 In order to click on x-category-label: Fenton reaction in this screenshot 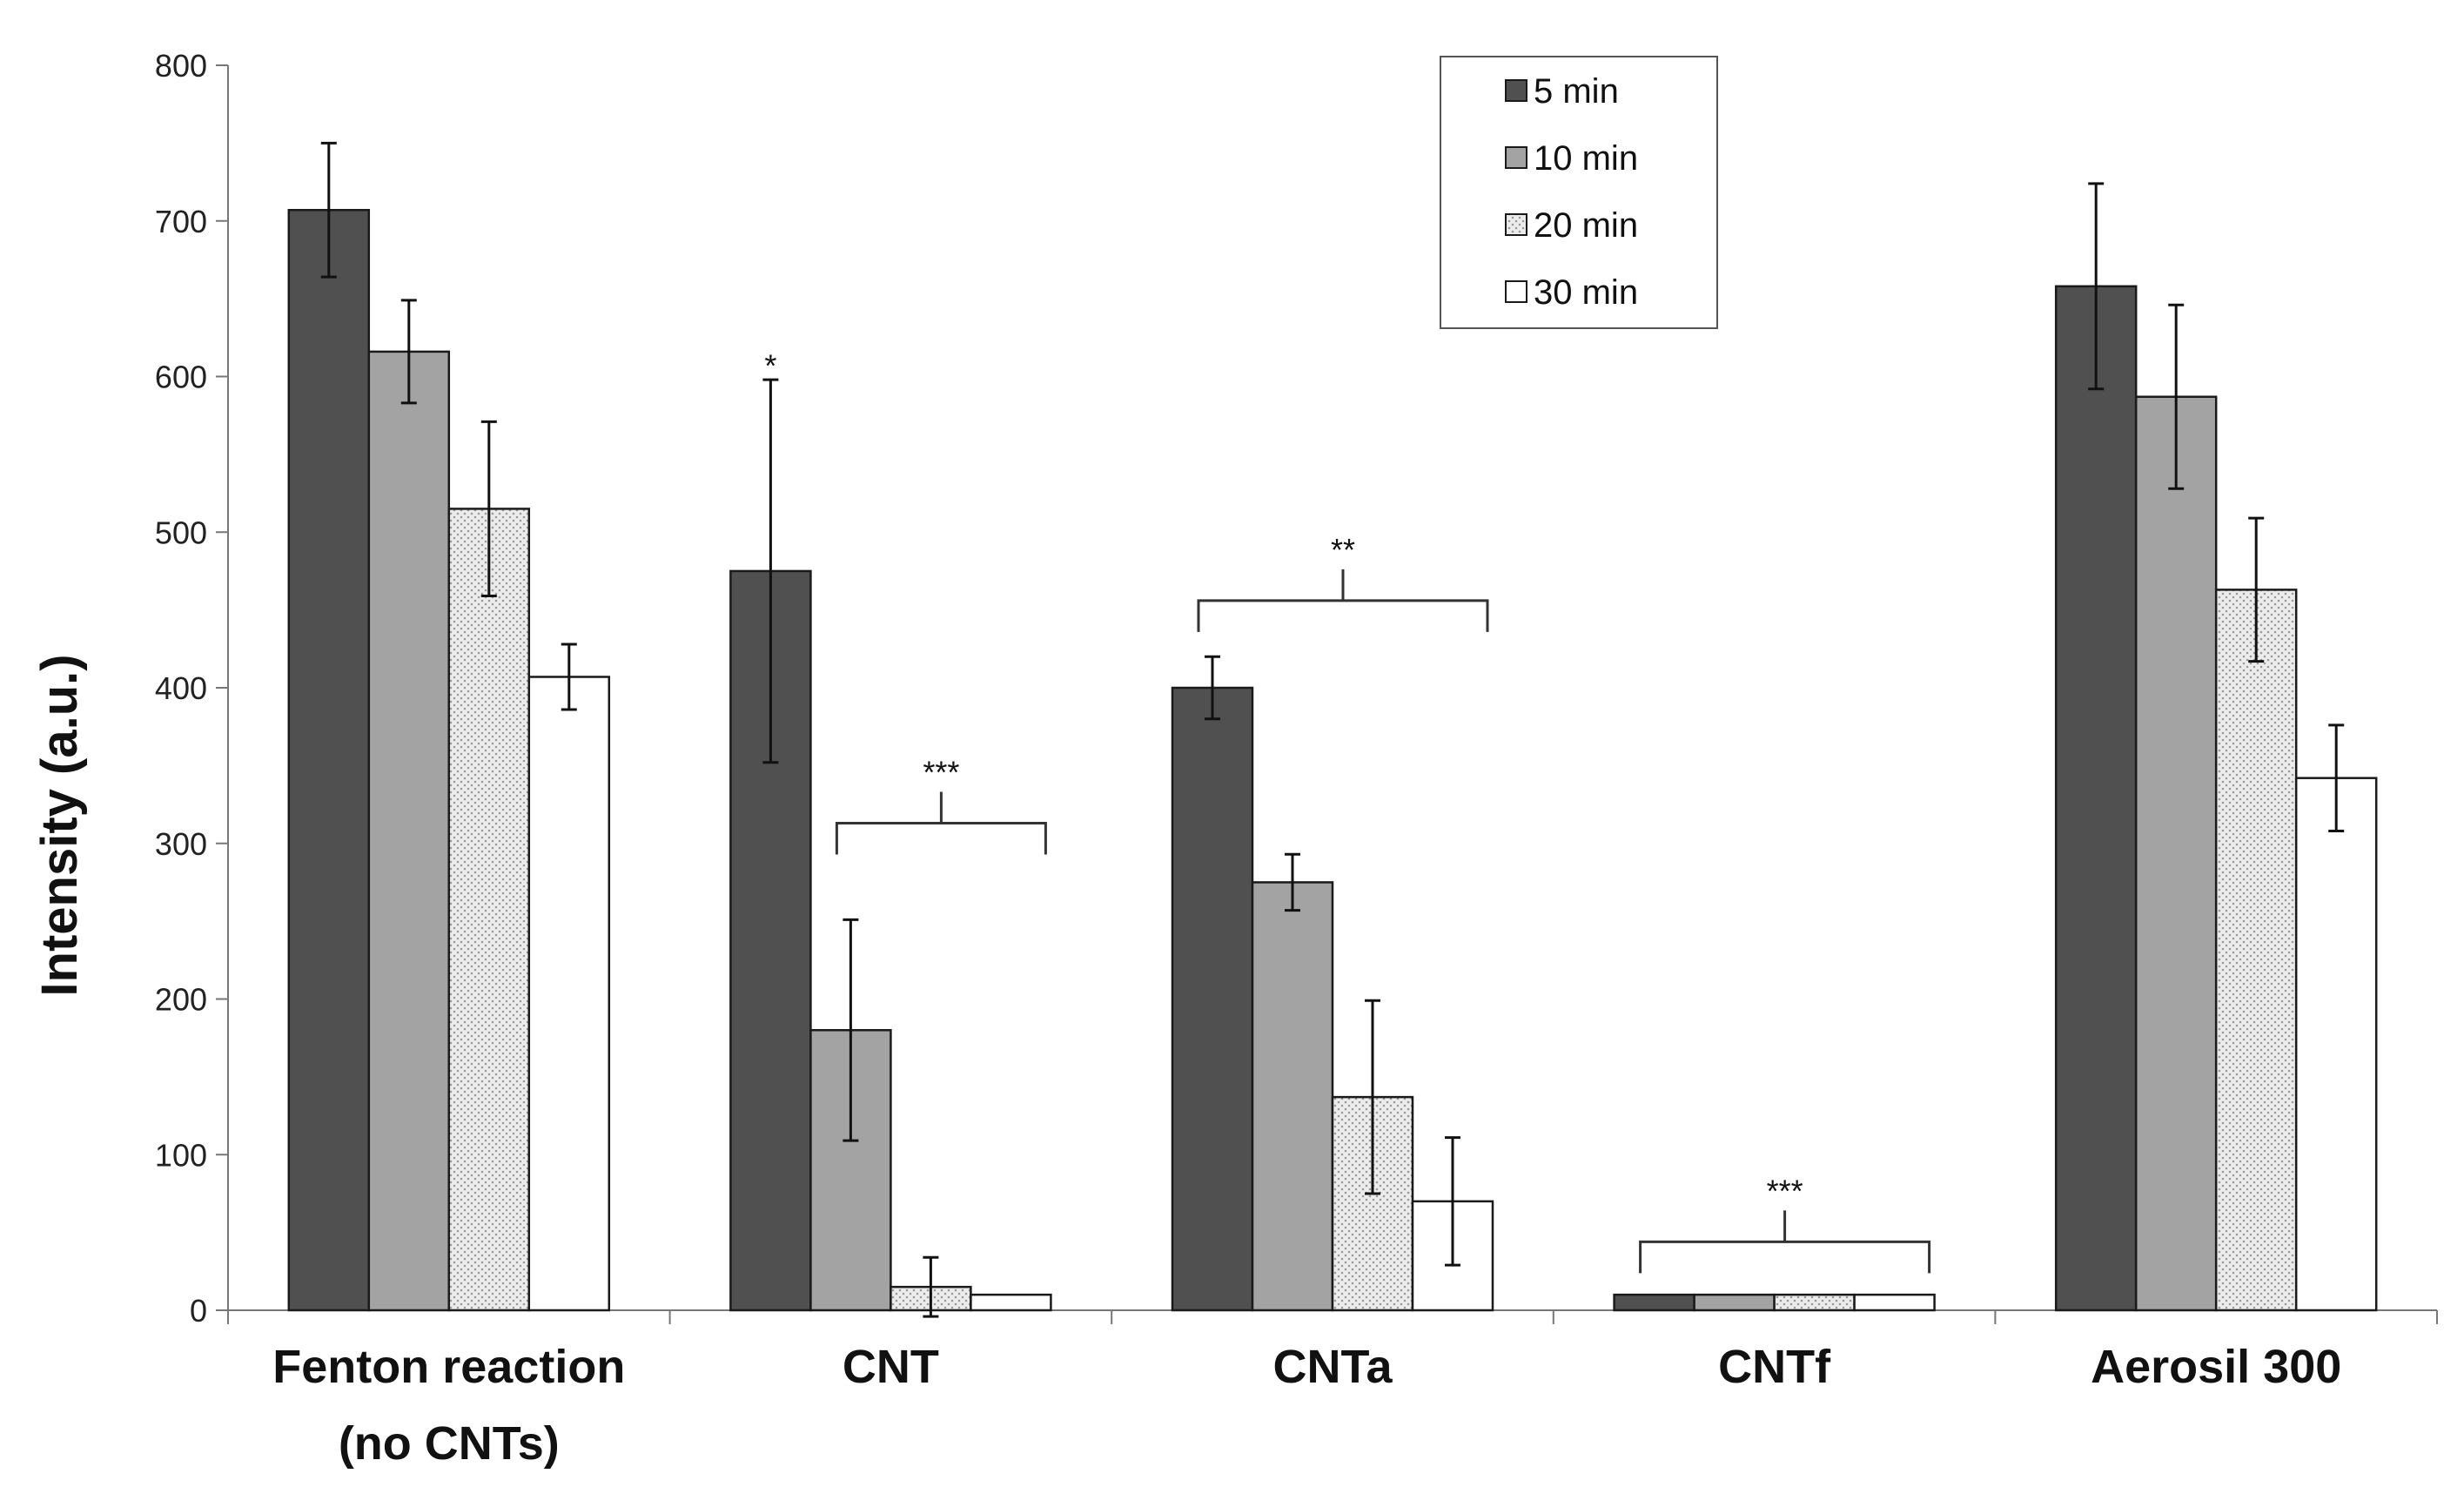, I will do `click(448, 1367)`.